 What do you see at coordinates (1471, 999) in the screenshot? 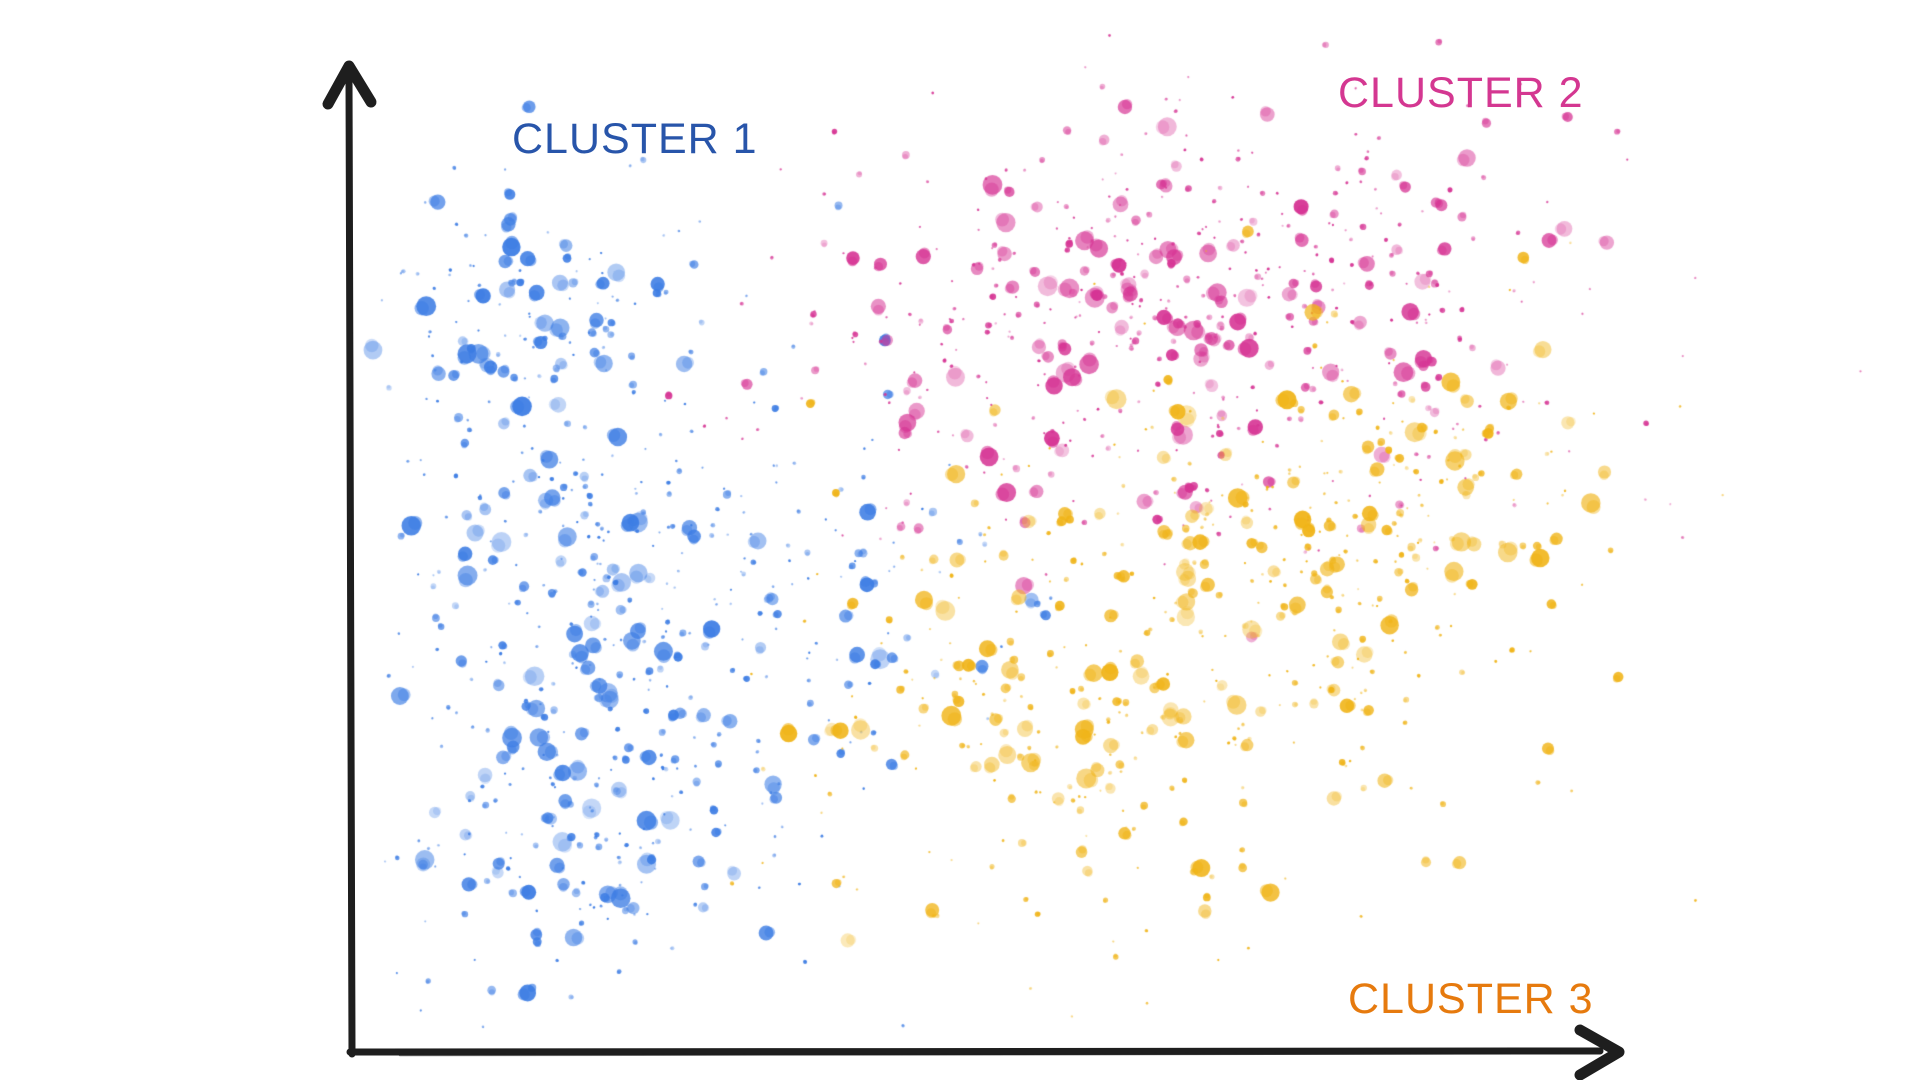
I see `cluster-3-label: CLUSTER 3` at bounding box center [1471, 999].